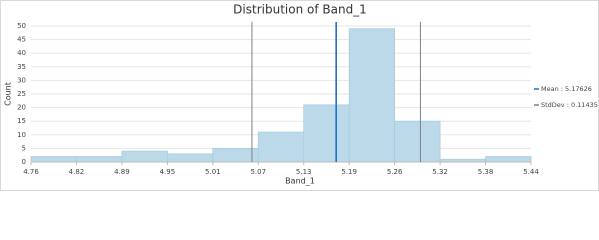  What do you see at coordinates (21, 80) in the screenshot?
I see `y-tick-label: 30` at bounding box center [21, 80].